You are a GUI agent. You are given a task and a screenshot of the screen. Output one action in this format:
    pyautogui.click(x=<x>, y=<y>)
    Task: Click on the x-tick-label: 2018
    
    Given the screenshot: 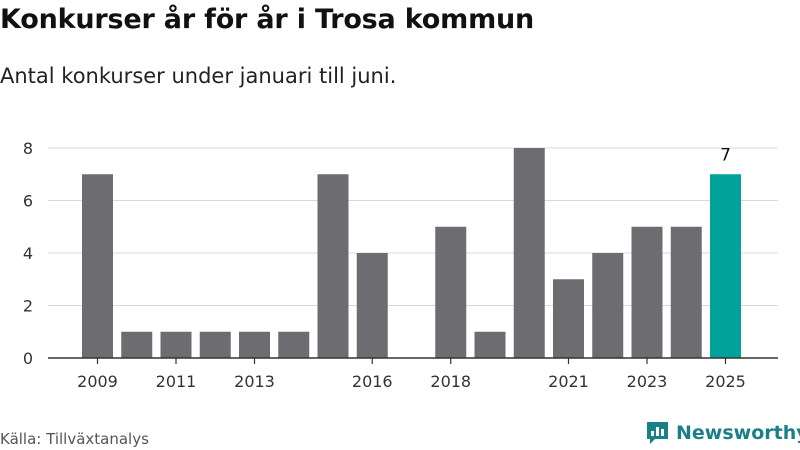 What is the action you would take?
    pyautogui.click(x=450, y=381)
    